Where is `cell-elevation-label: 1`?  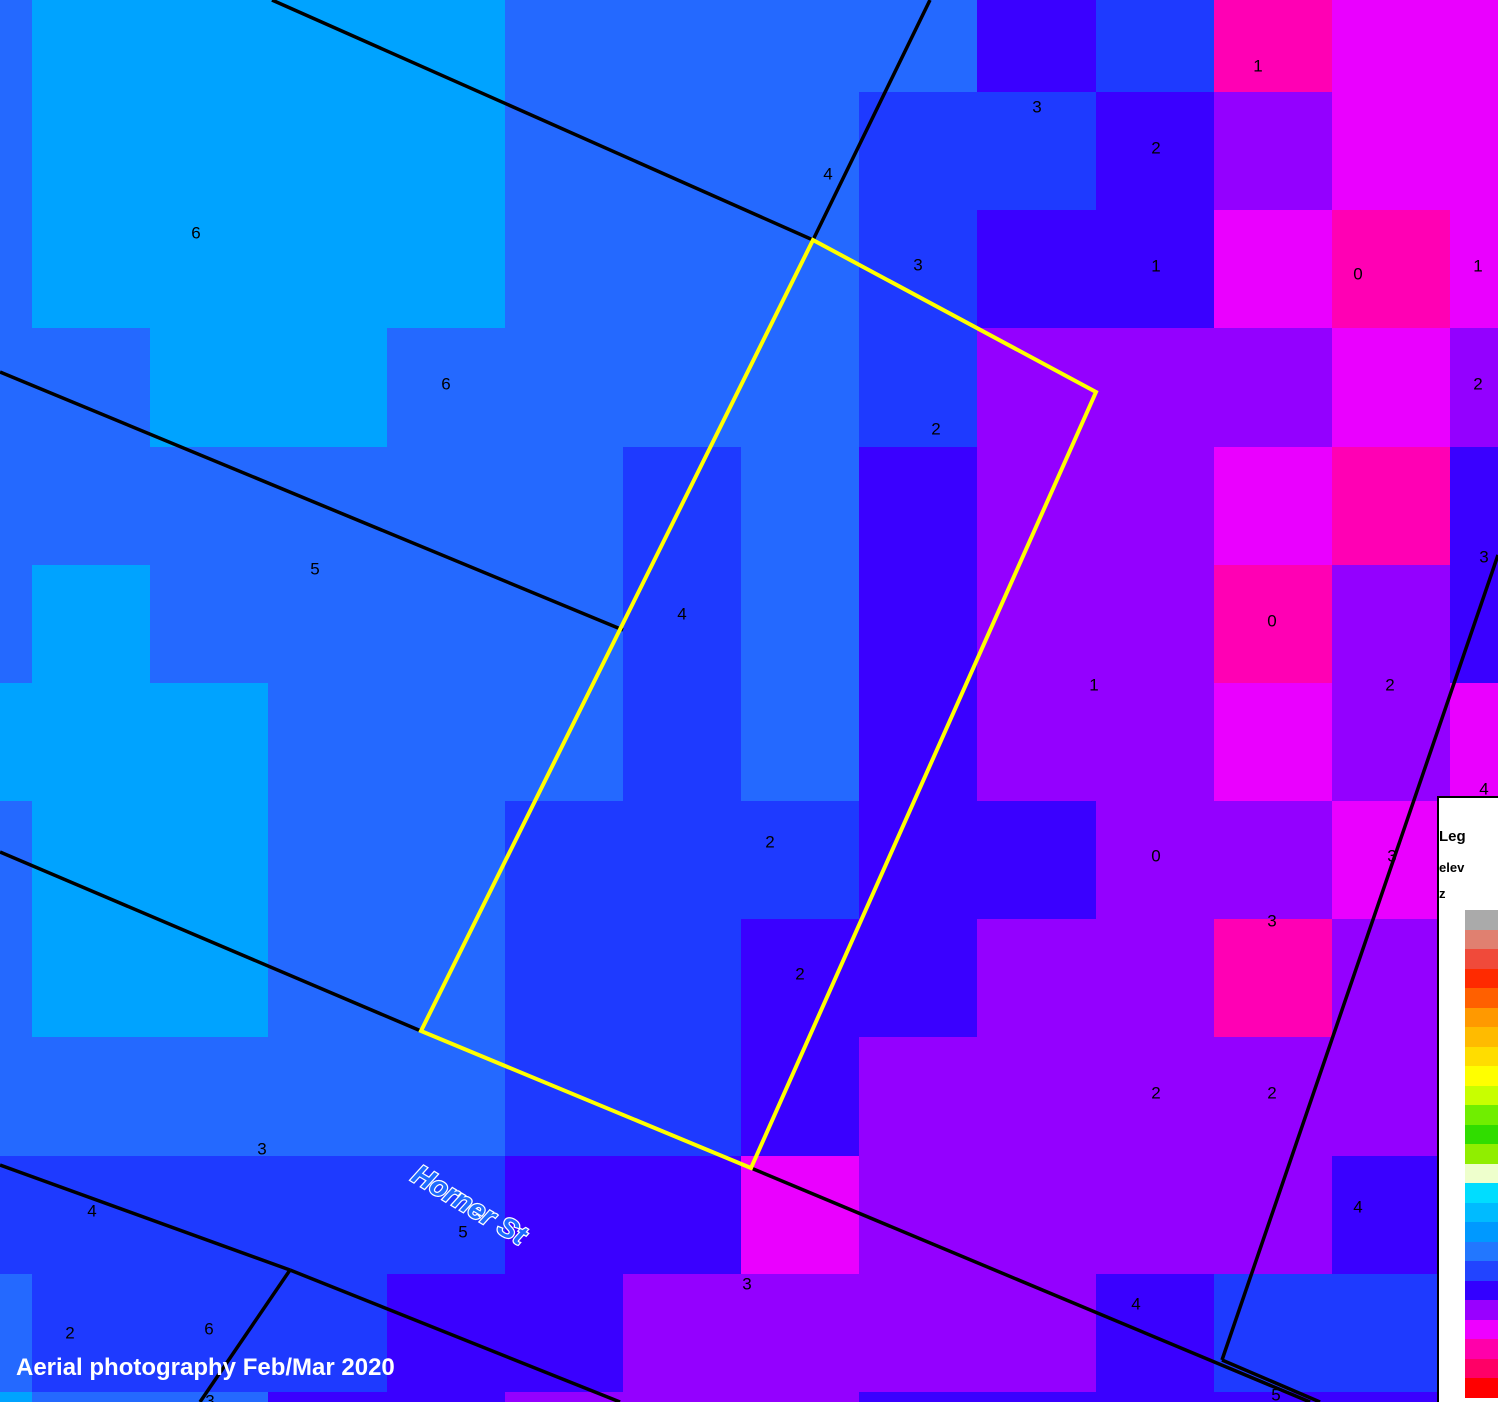 cell-elevation-label: 1 is located at coordinates (1155, 265).